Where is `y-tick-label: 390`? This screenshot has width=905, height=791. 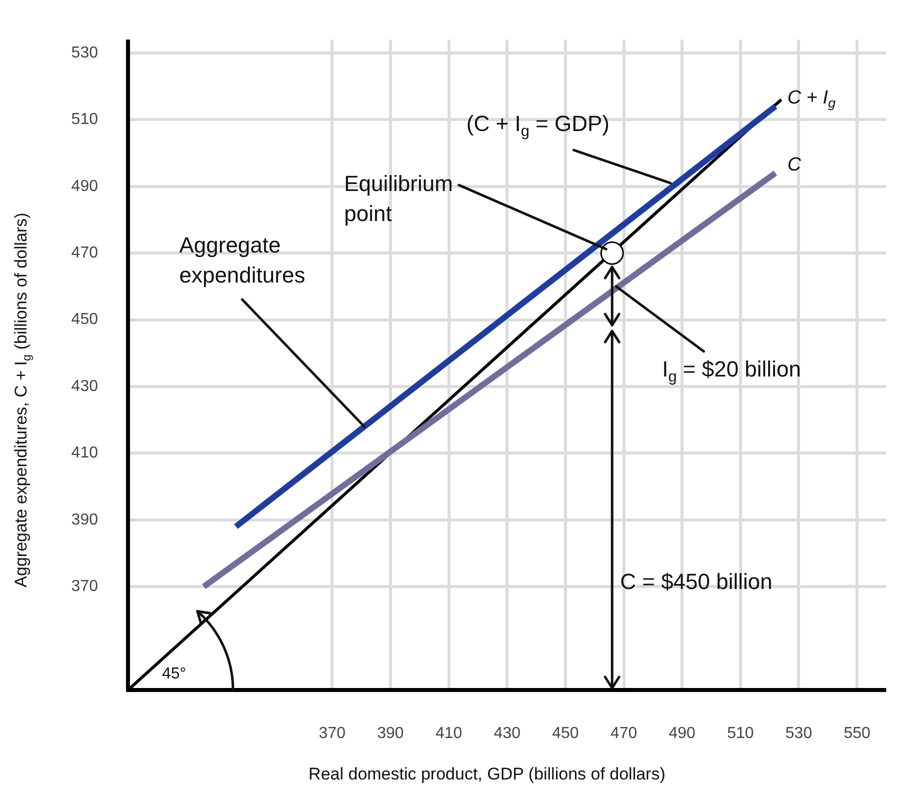 y-tick-label: 390 is located at coordinates (84, 519).